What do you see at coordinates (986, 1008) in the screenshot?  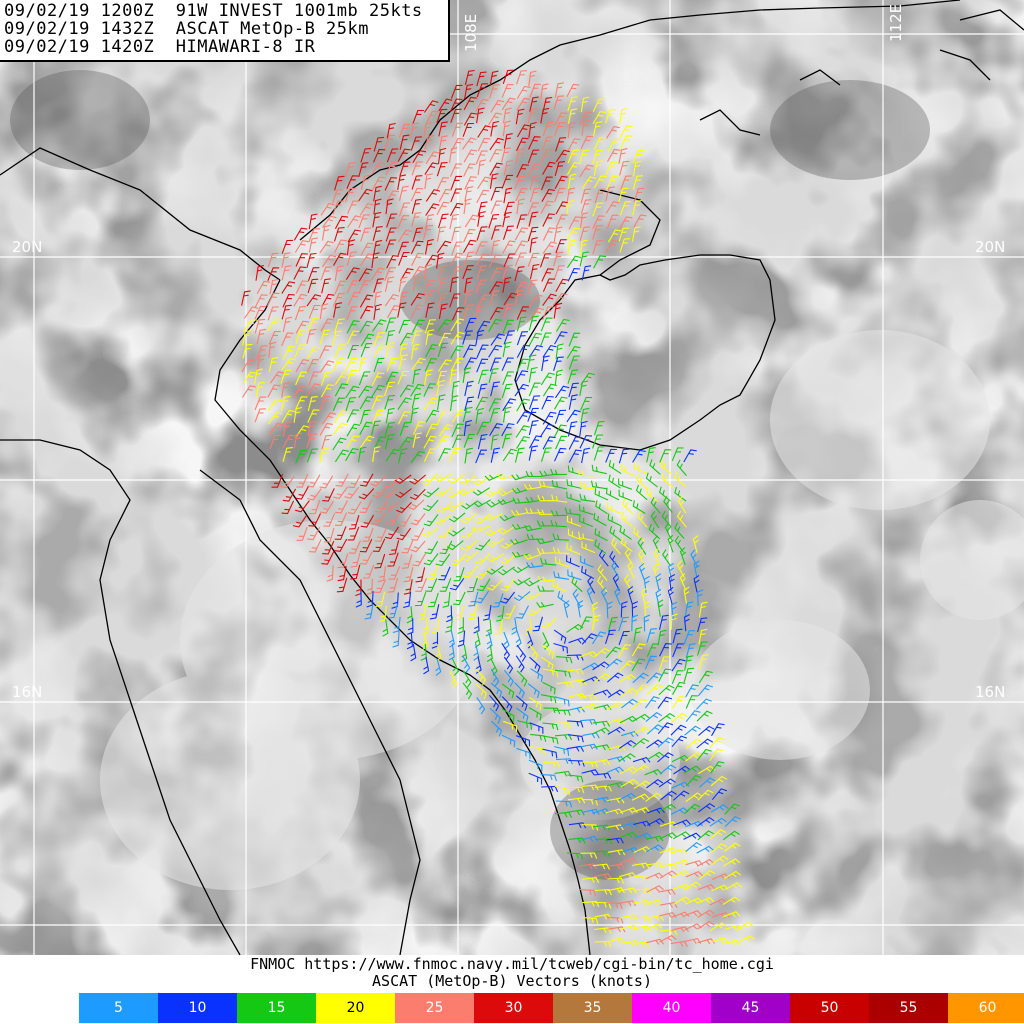 I see `legend-swatch-60: 60` at bounding box center [986, 1008].